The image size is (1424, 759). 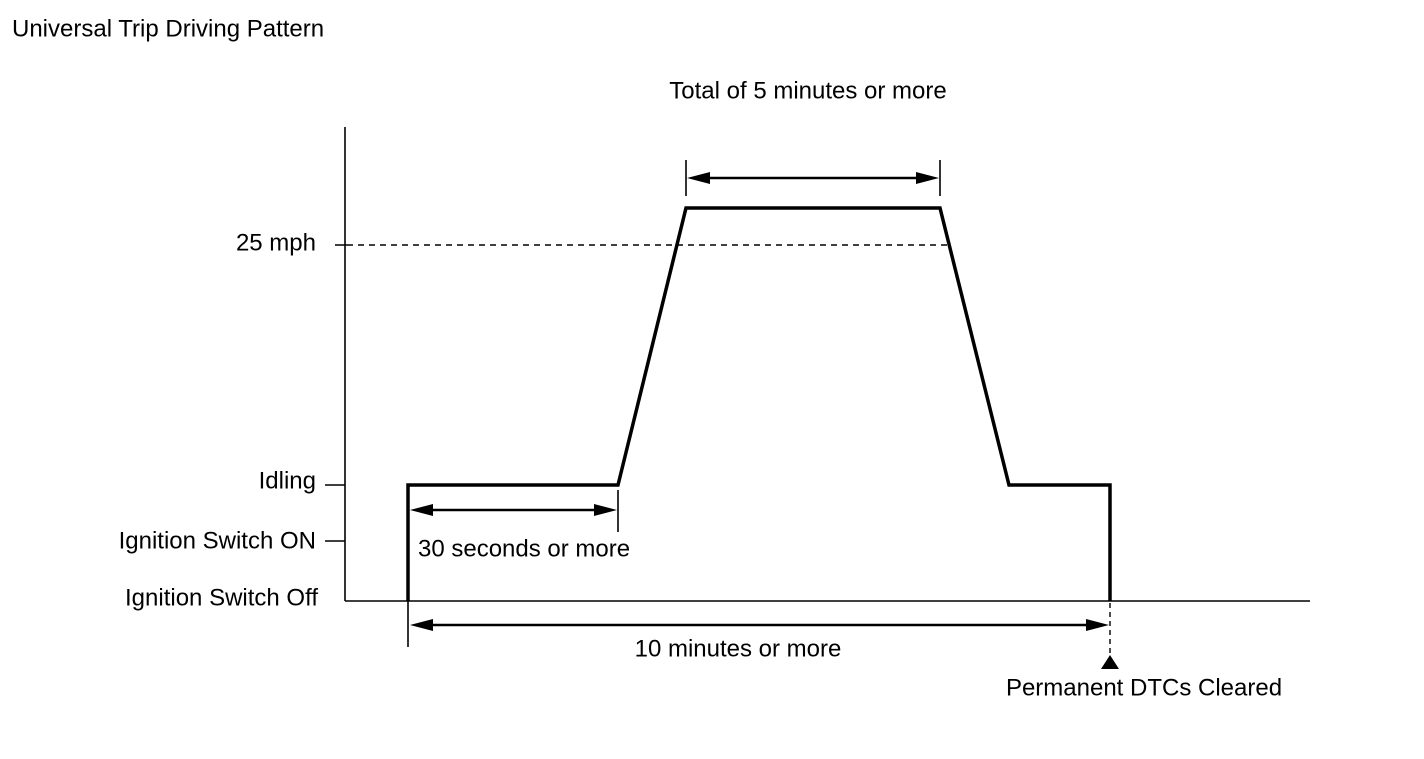 I want to click on level-label: 25 mph, so click(x=276, y=242).